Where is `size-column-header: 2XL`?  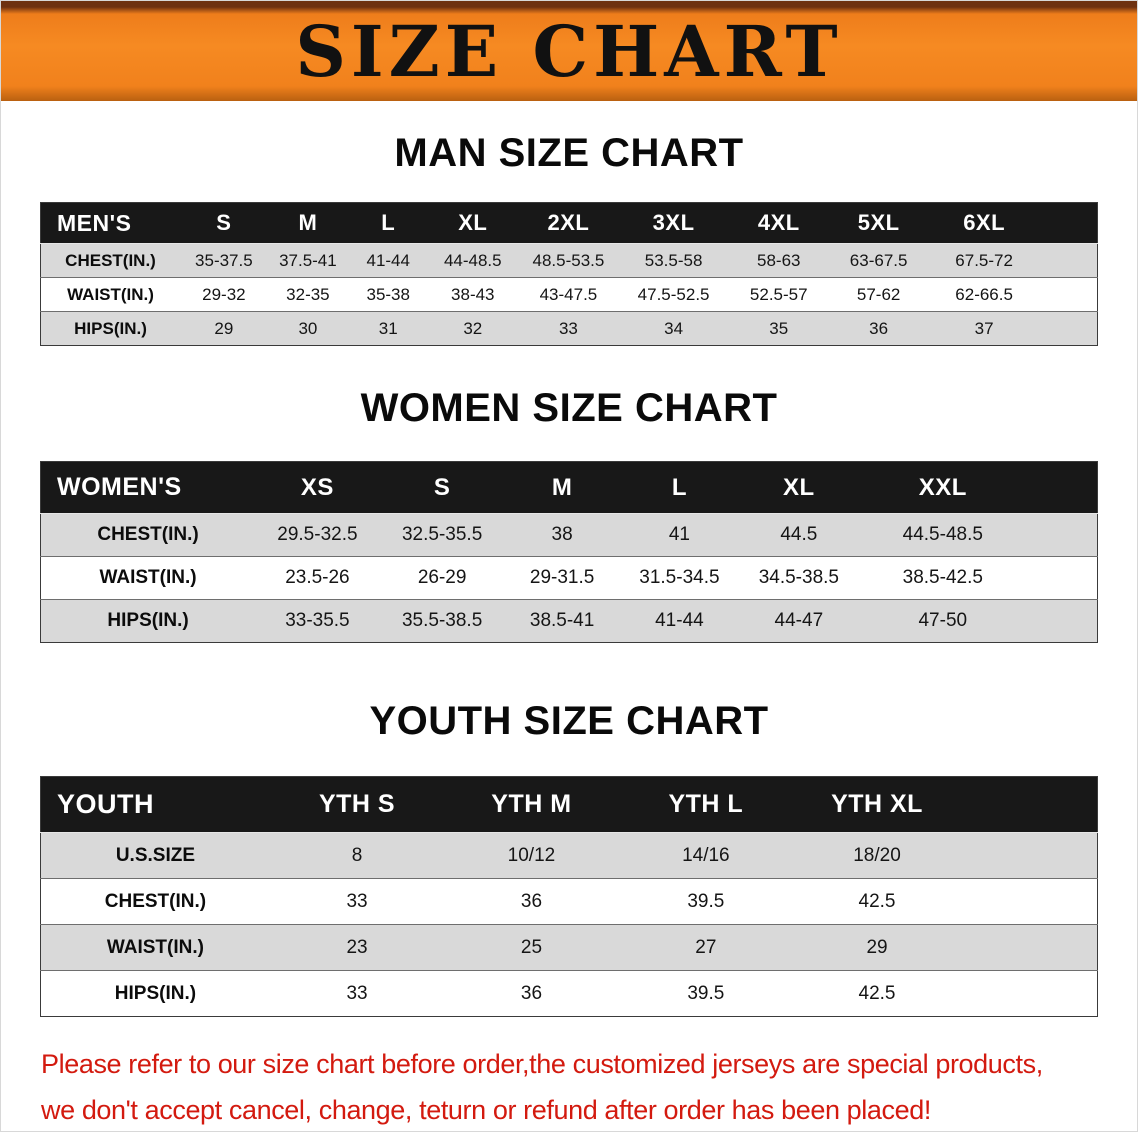
size-column-header: 2XL is located at coordinates (568, 223).